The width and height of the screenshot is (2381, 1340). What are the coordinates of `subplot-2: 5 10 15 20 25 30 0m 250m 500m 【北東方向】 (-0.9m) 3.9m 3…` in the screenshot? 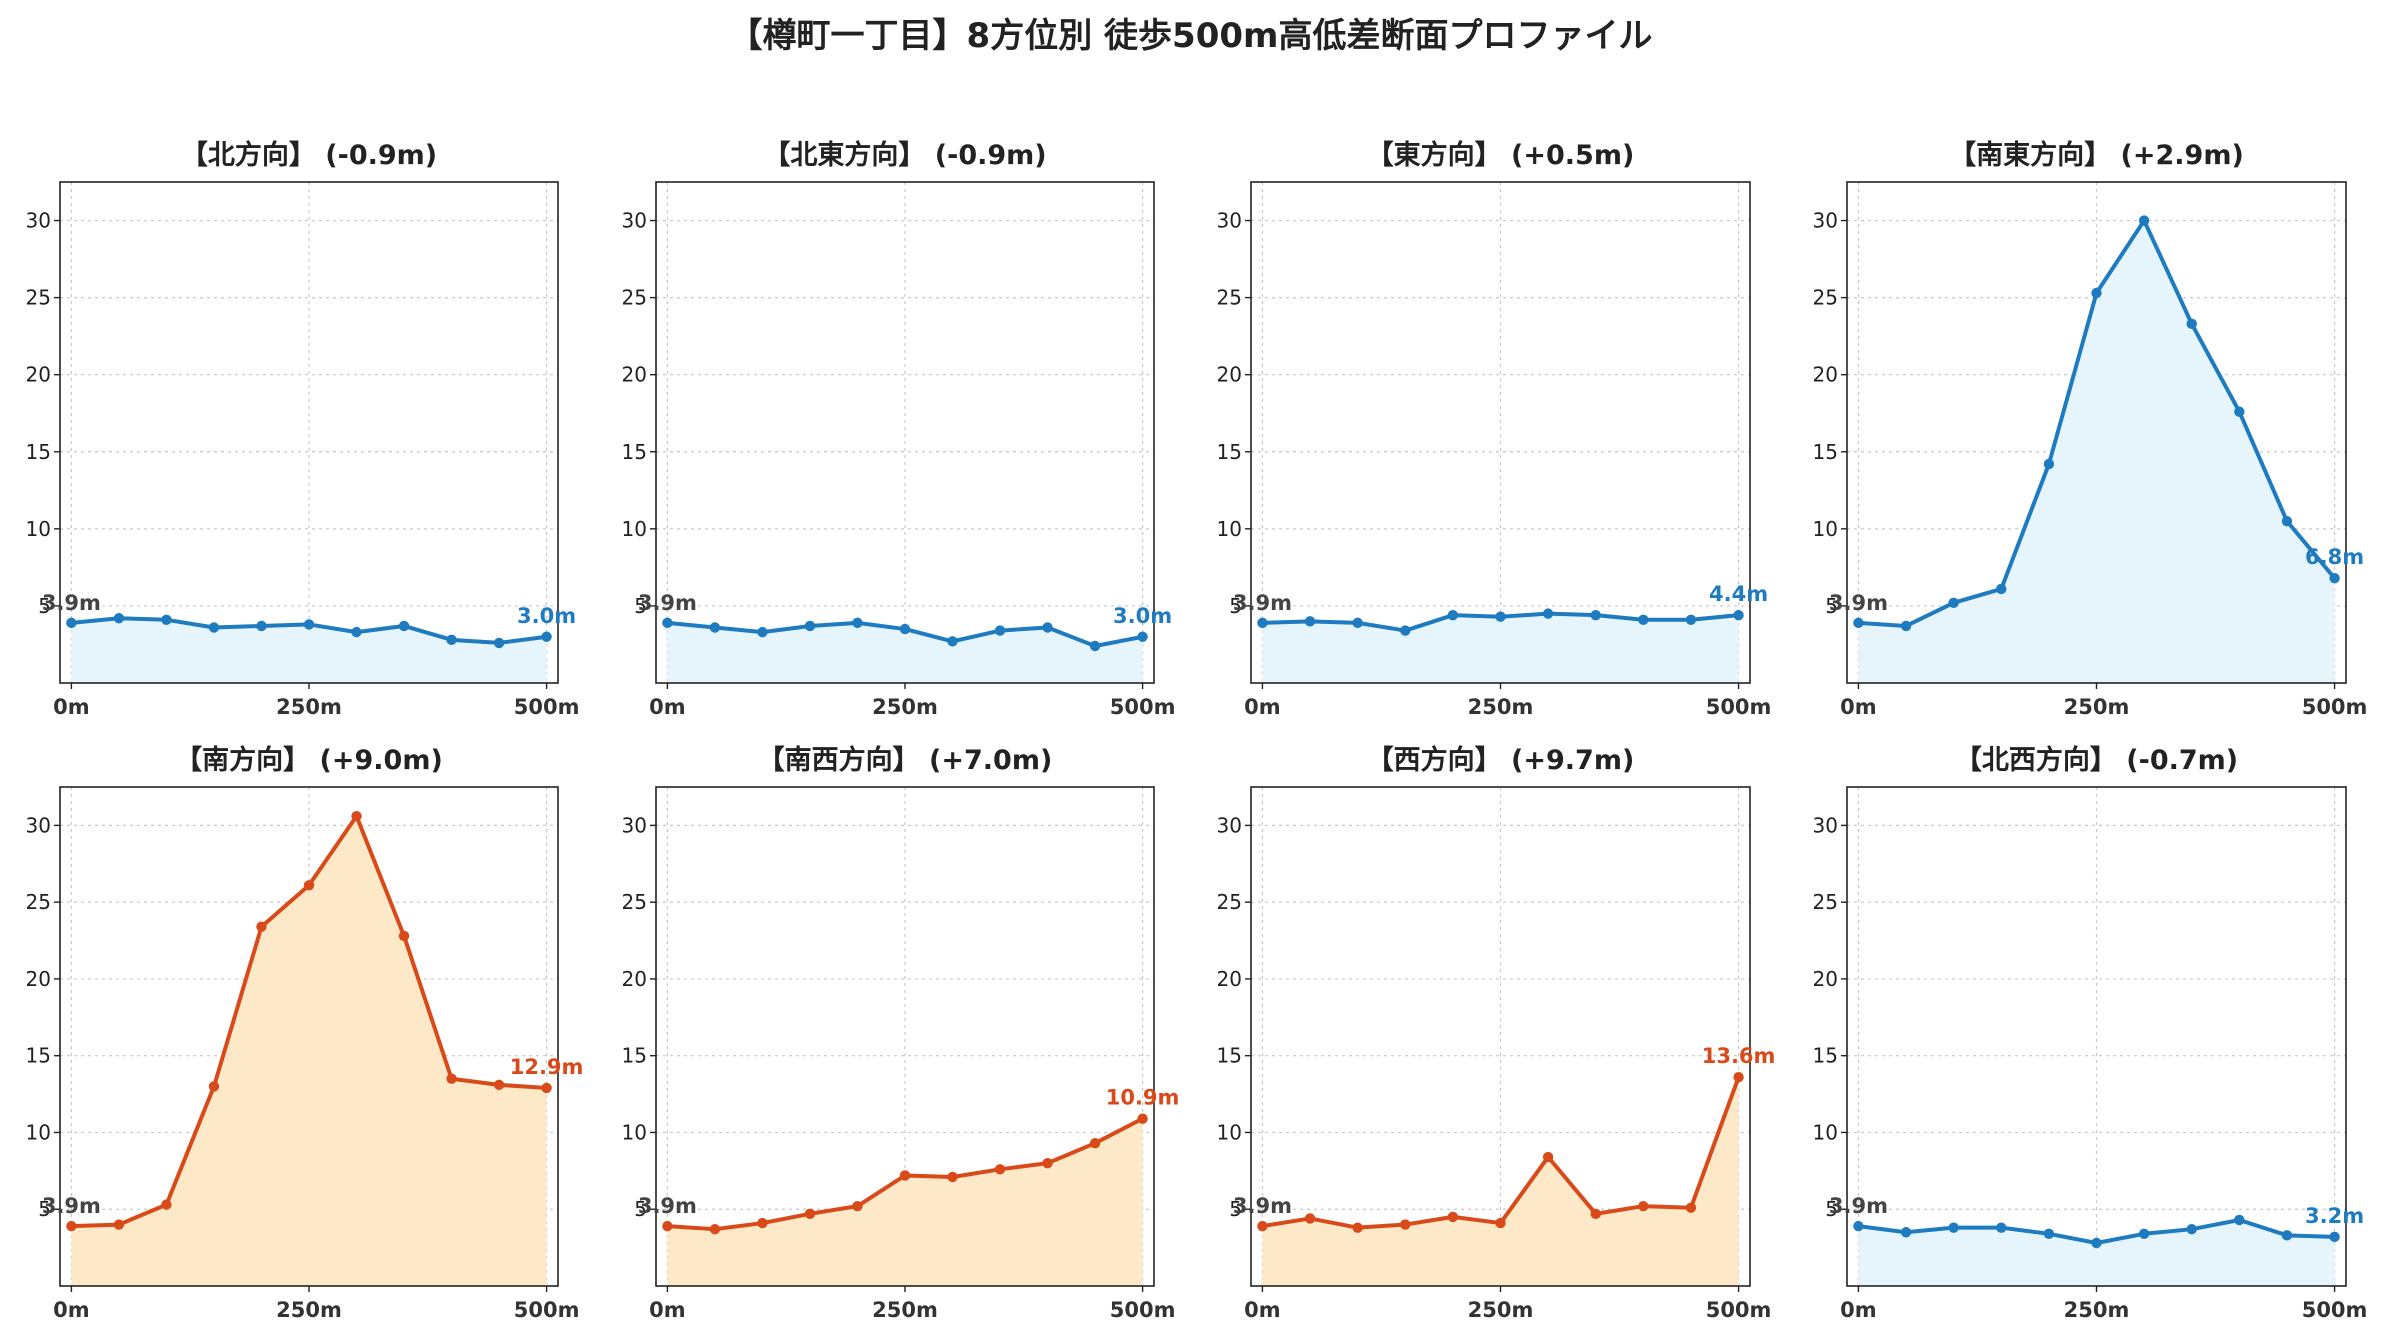 It's located at (899, 429).